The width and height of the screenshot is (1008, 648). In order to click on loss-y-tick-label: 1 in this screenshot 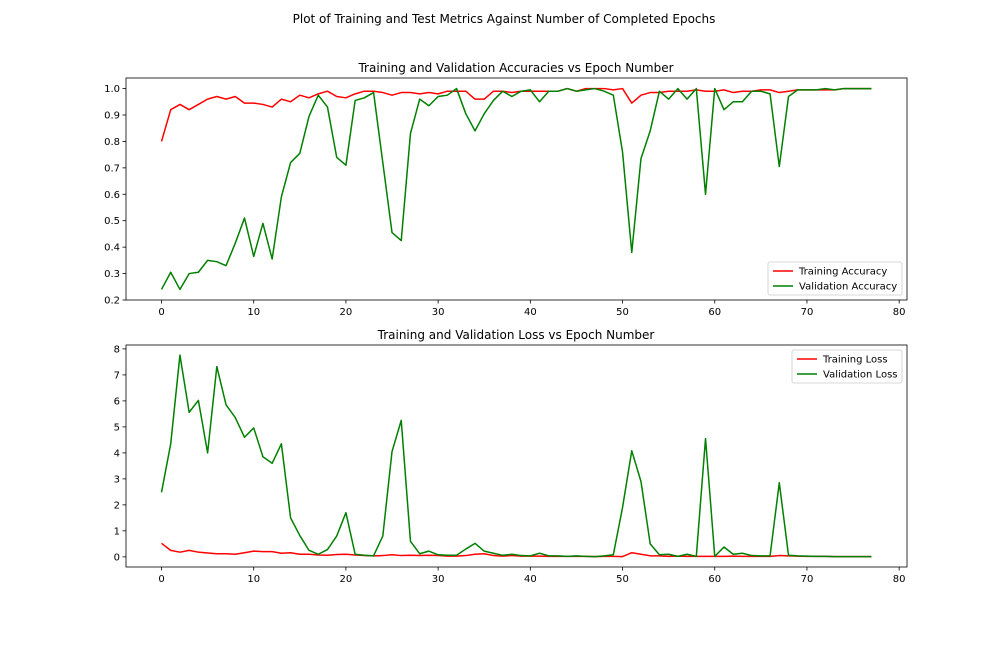, I will do `click(117, 531)`.